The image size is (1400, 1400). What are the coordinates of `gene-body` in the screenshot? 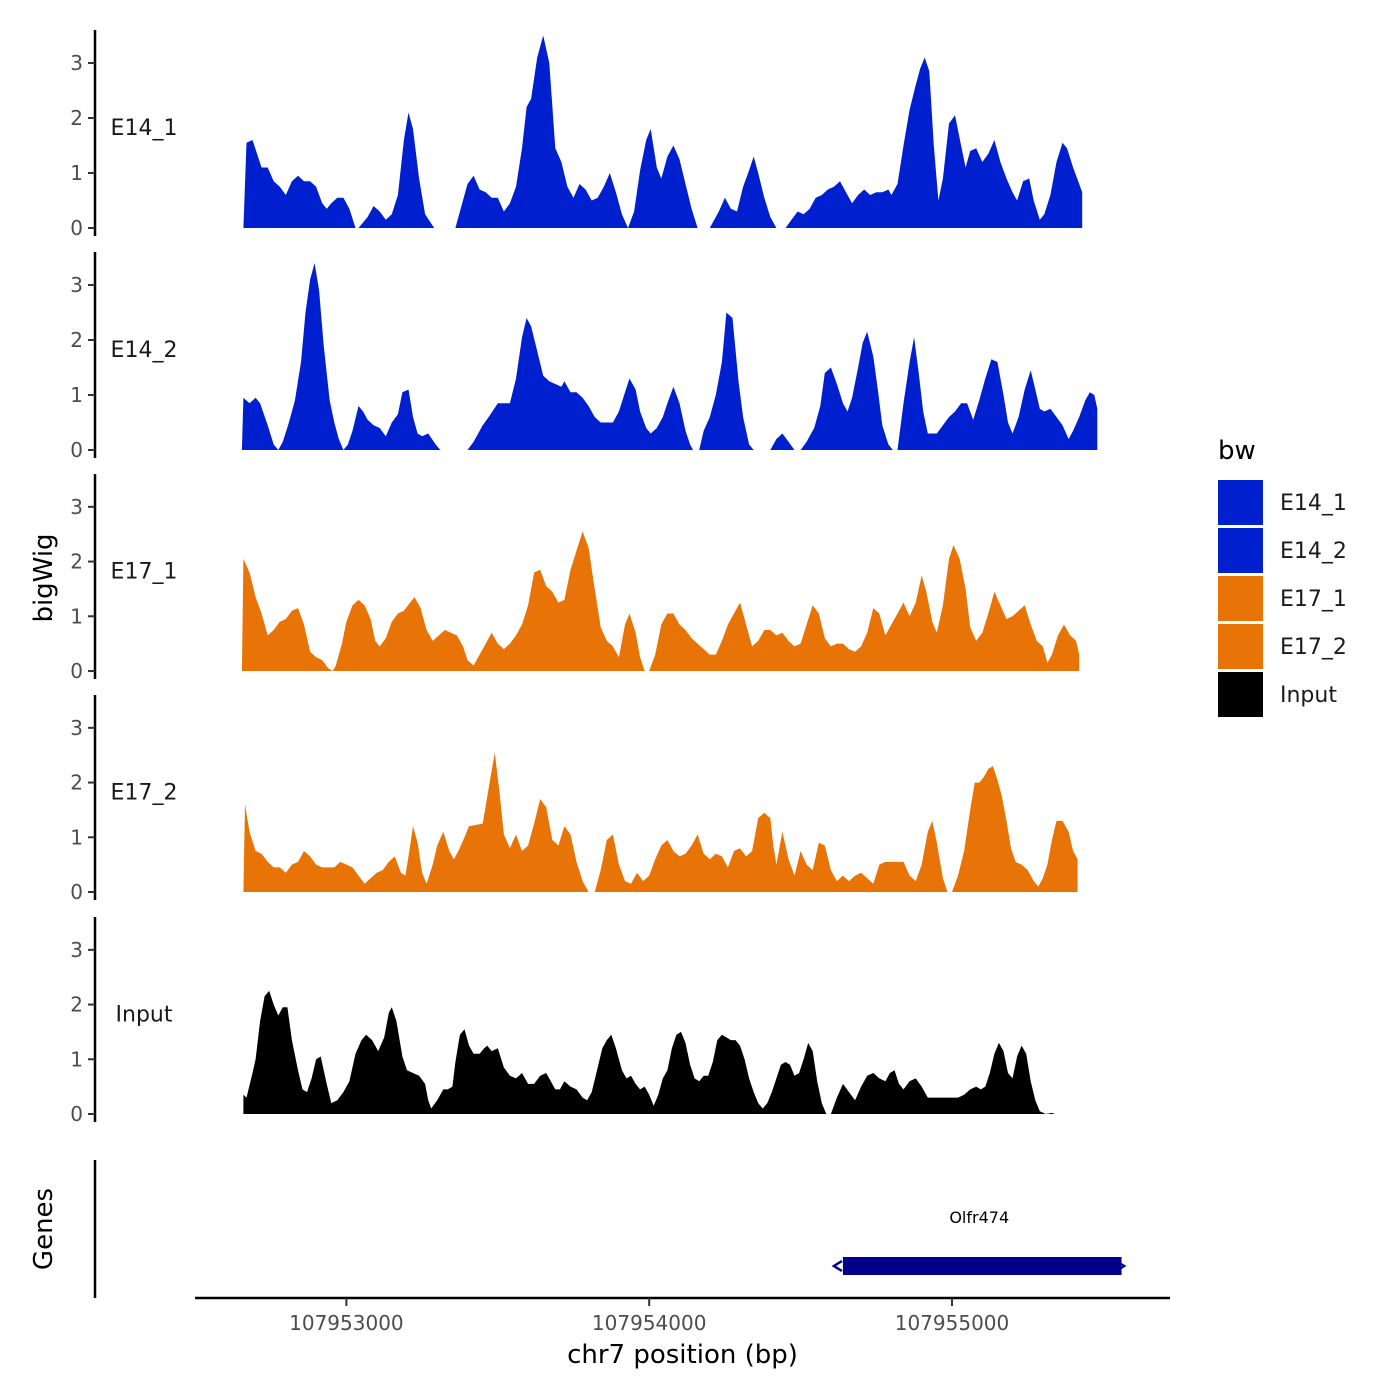 It's located at (982, 1266).